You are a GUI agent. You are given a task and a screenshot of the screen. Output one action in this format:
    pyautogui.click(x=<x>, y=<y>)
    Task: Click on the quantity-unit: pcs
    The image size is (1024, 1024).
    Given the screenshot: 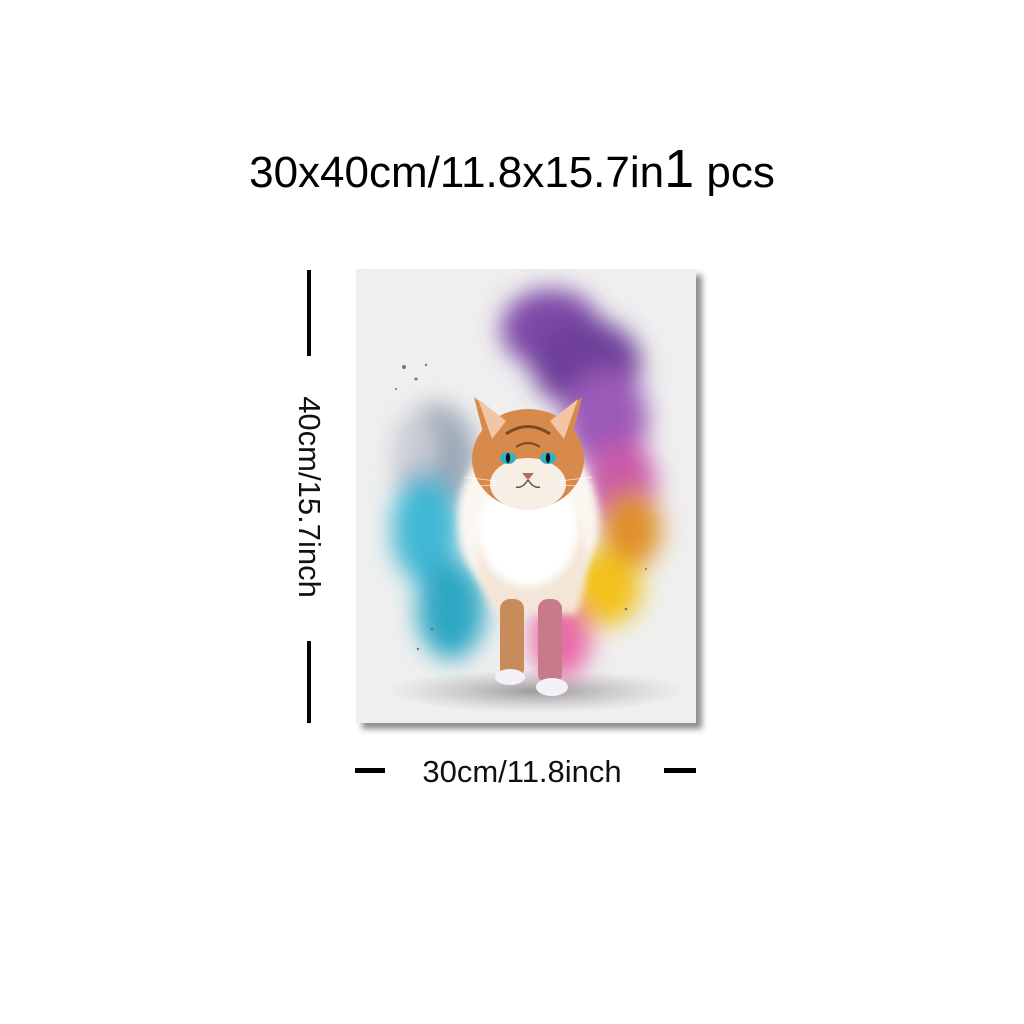 What is the action you would take?
    pyautogui.click(x=740, y=172)
    